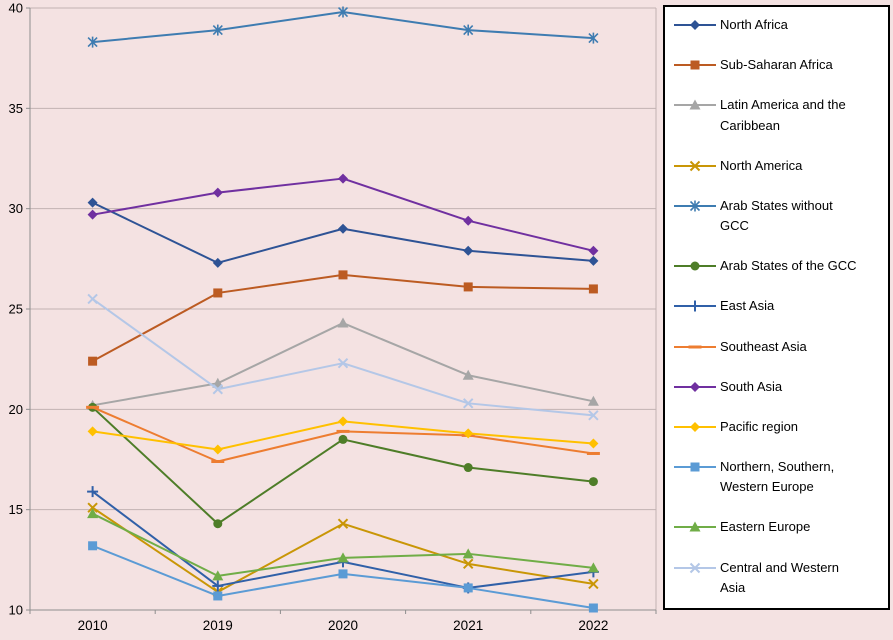 The width and height of the screenshot is (893, 640). What do you see at coordinates (16, 509) in the screenshot?
I see `y-axis-label: 15` at bounding box center [16, 509].